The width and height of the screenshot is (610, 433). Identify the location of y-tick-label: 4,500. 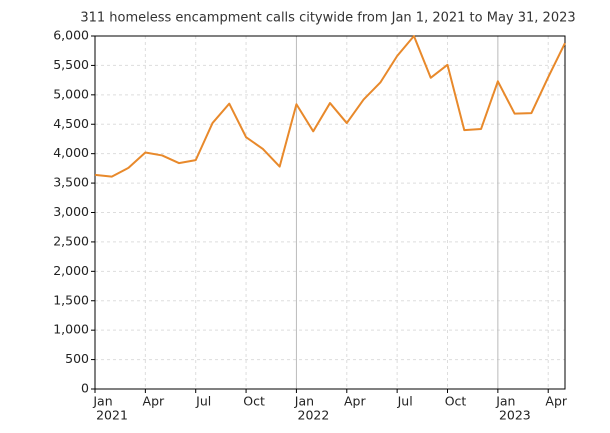
(71, 123).